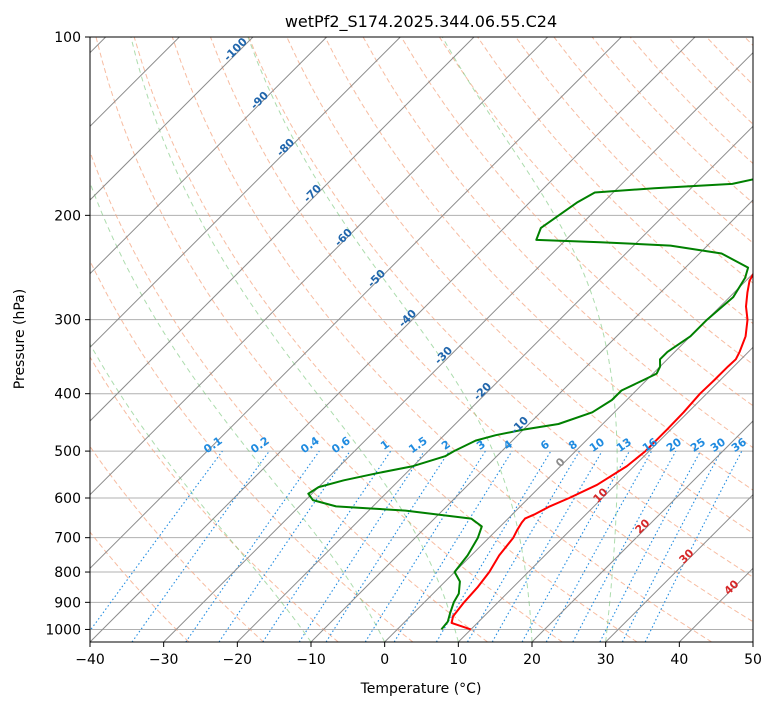 Image resolution: width=775 pixels, height=708 pixels. What do you see at coordinates (67, 499) in the screenshot?
I see `y-tick-label: 600` at bounding box center [67, 499].